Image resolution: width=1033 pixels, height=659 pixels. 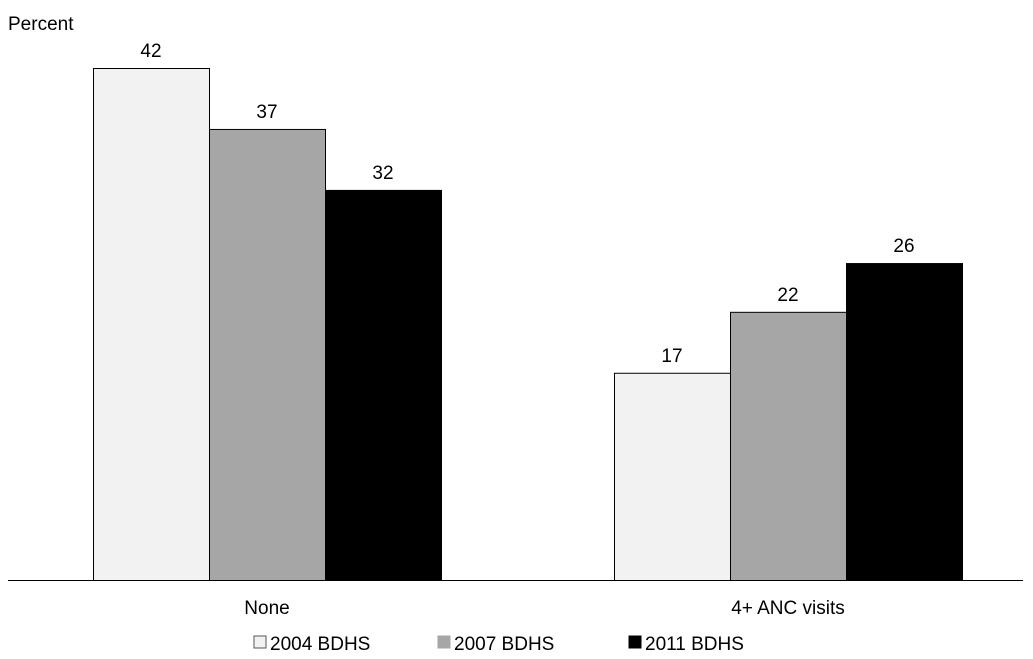 I want to click on value-label: 42, so click(x=150, y=51).